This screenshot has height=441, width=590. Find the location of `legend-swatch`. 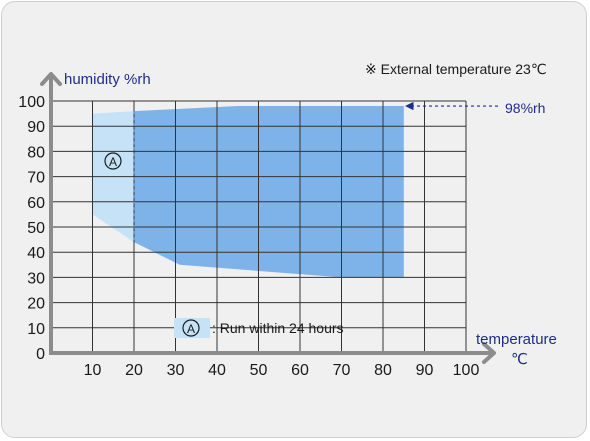

legend-swatch is located at coordinates (192, 328).